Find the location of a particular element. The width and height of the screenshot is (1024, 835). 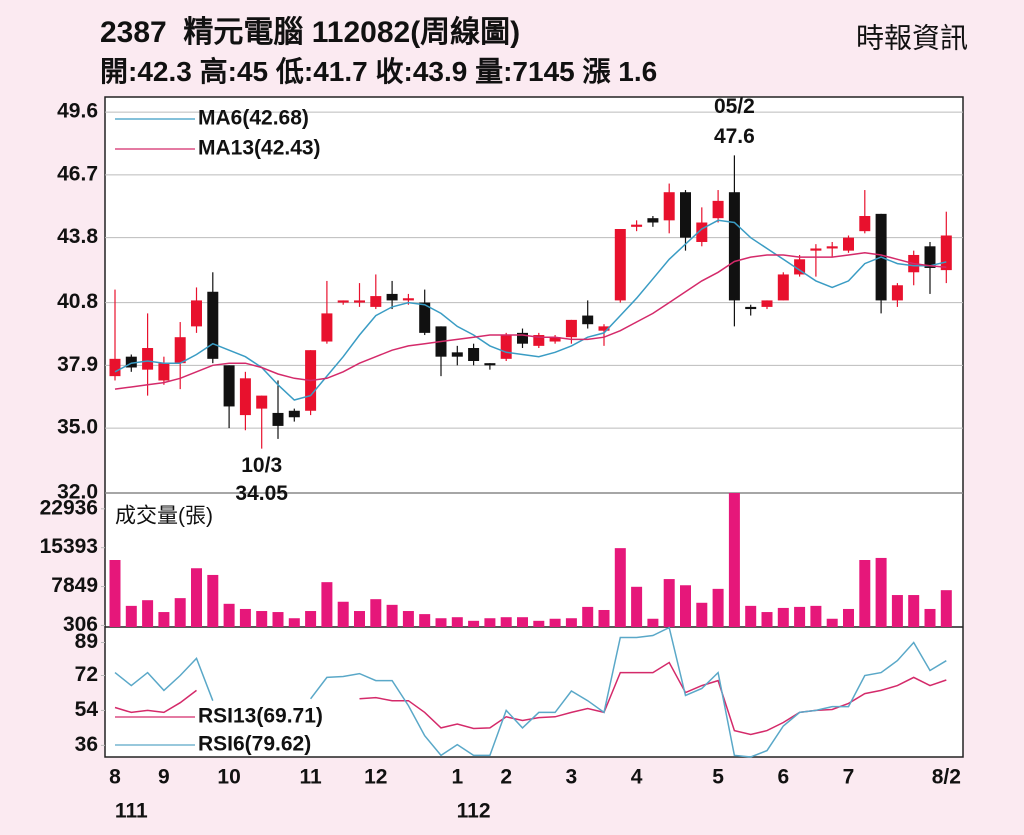

y-tick-label: 72 is located at coordinates (86, 674).